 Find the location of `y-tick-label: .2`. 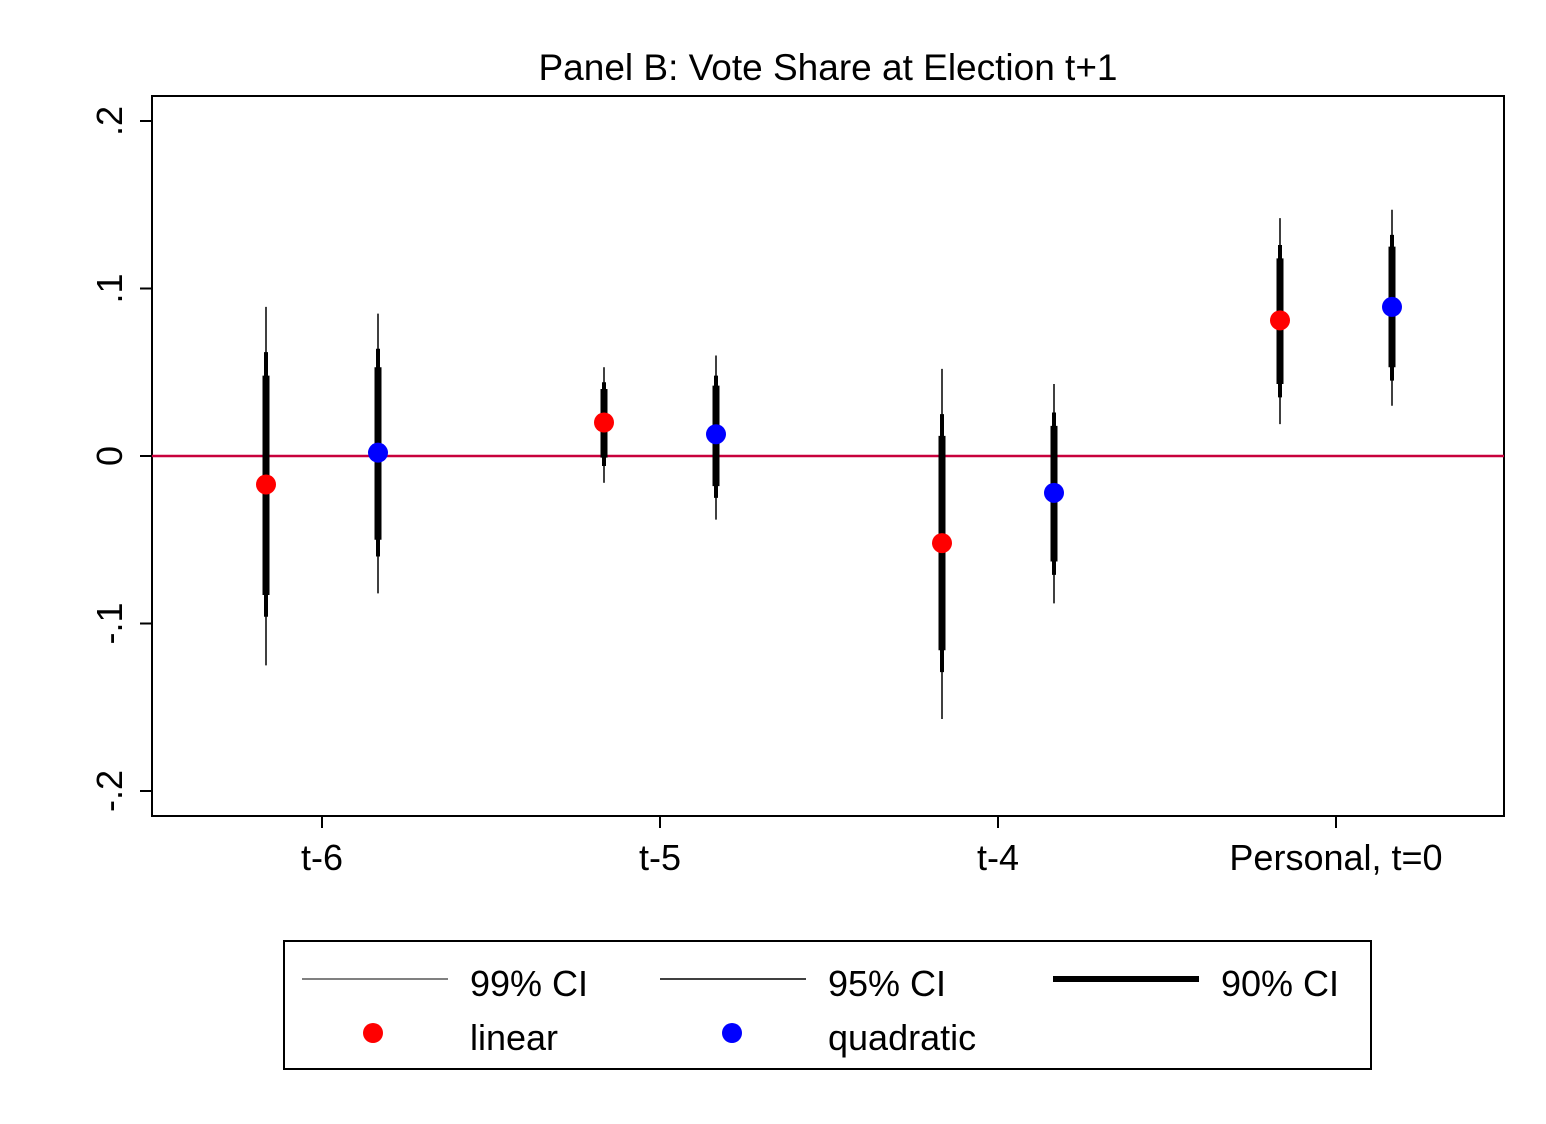

y-tick-label: .2 is located at coordinates (109, 121).